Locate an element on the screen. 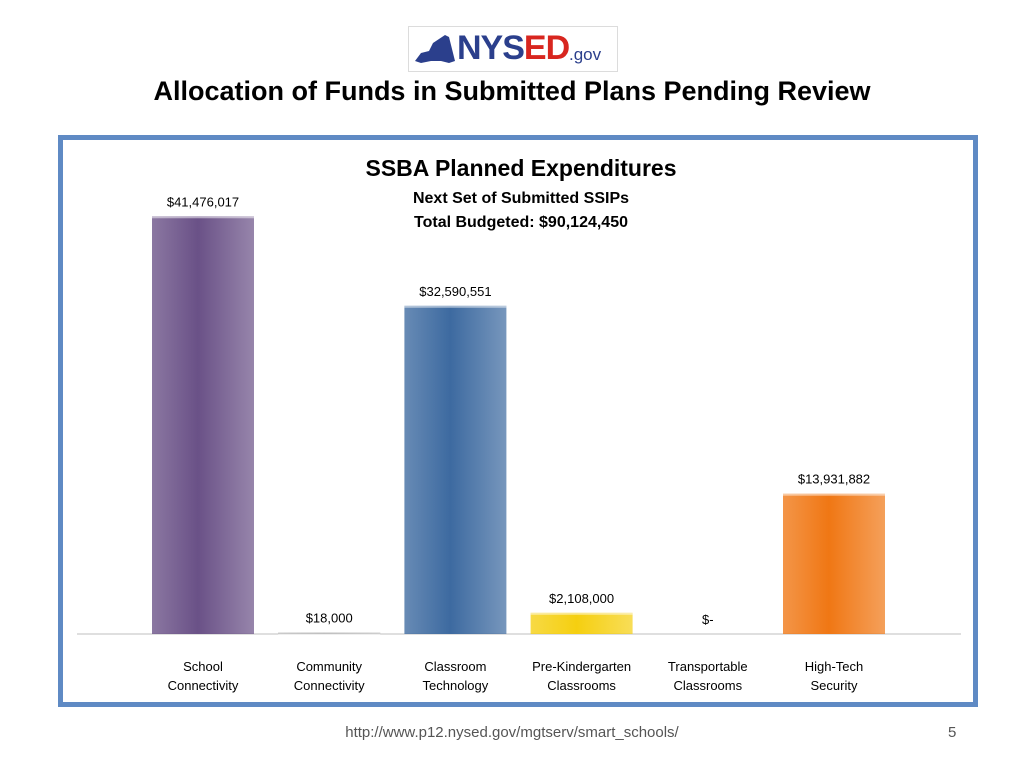 This screenshot has height=768, width=1024. data-label: $- is located at coordinates (708, 619).